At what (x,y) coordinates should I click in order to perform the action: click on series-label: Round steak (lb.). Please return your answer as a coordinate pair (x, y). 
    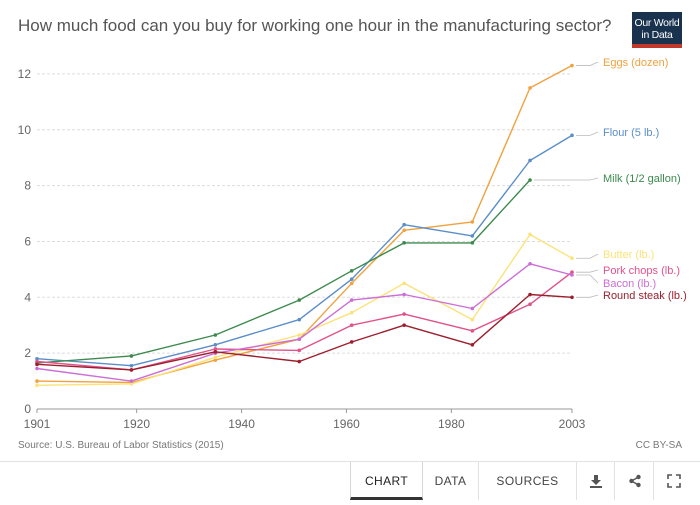
    Looking at the image, I should click on (645, 296).